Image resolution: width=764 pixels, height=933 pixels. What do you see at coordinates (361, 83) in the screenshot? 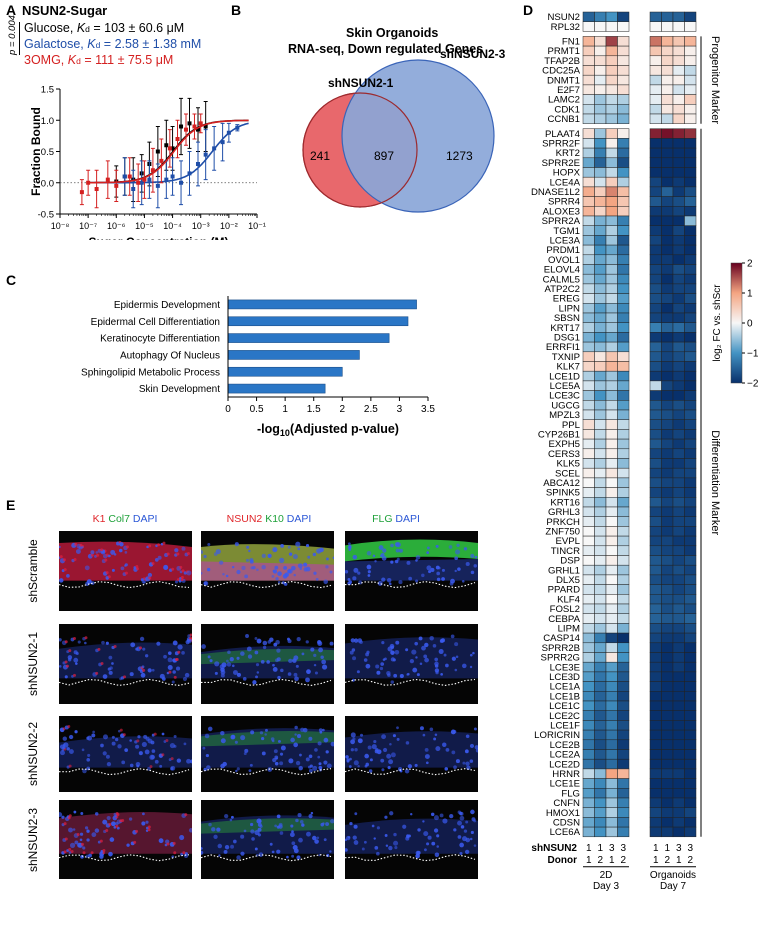
I see `venn-label-shnsun2-1: shNSUN2-1` at bounding box center [361, 83].